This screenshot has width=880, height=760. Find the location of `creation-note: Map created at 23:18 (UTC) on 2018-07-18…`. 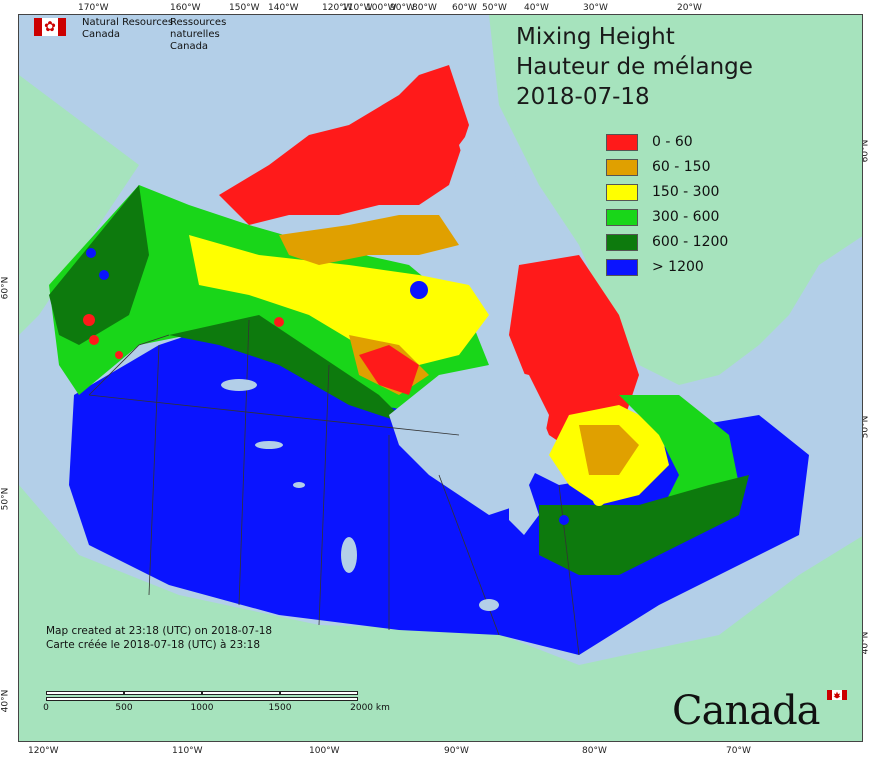

creation-note: Map created at 23:18 (UTC) on 2018-07-18… is located at coordinates (159, 638).